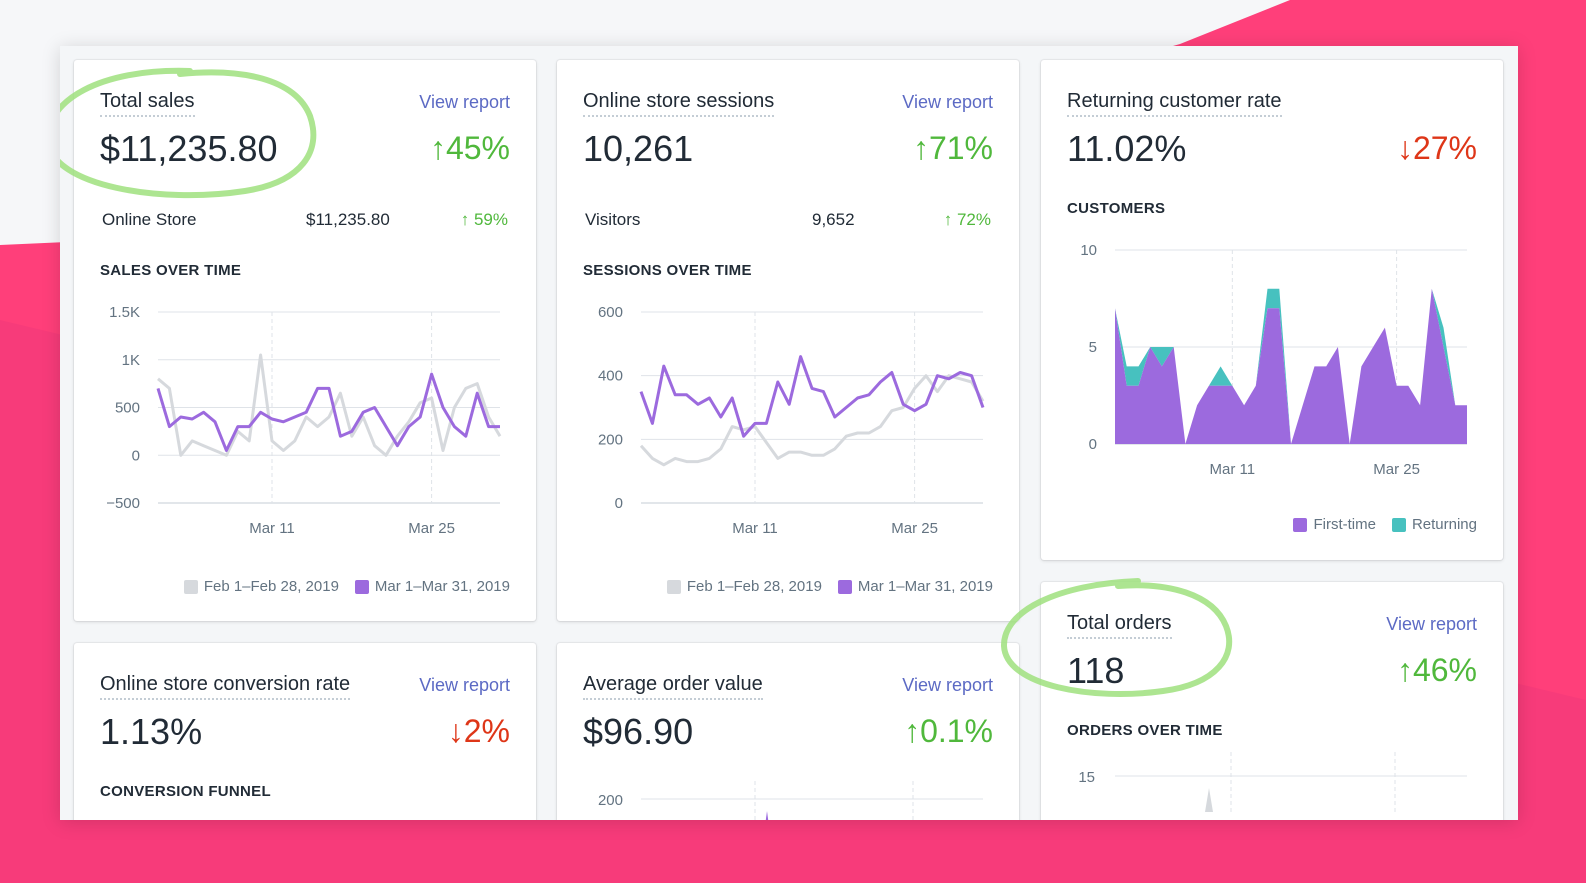 This screenshot has width=1586, height=883. Describe the element at coordinates (147, 103) in the screenshot. I see `total-sales-title: Total sales` at that location.